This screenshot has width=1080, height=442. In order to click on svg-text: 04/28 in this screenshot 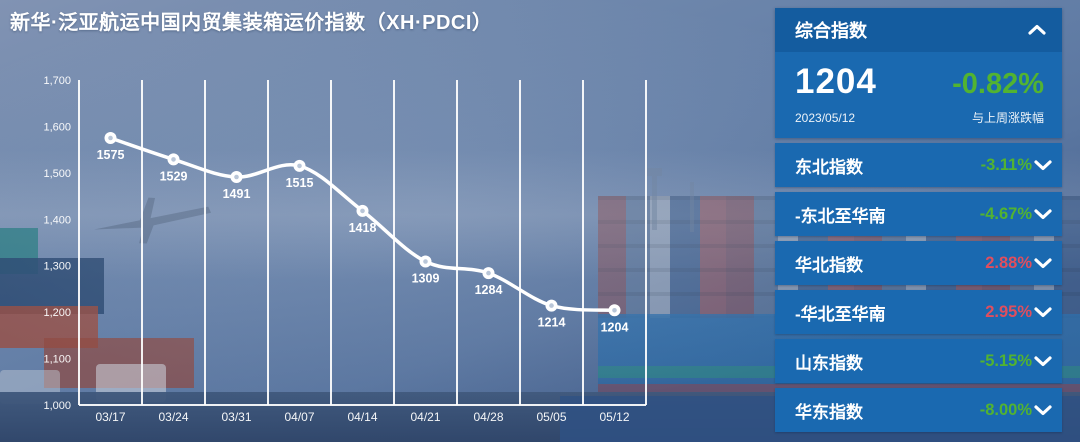, I will do `click(488, 417)`.